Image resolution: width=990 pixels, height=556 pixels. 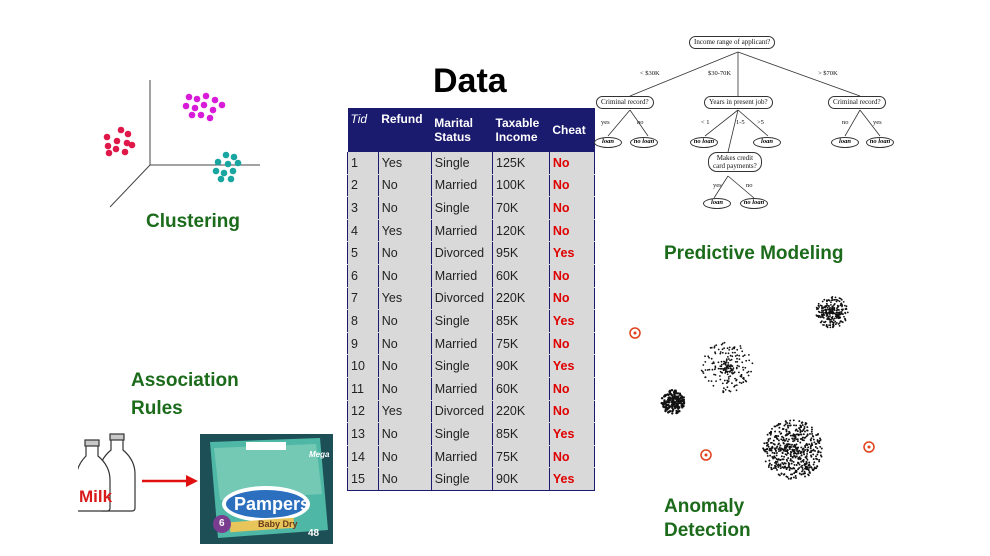 What do you see at coordinates (640, 122) in the screenshot?
I see `edge-no-left: no` at bounding box center [640, 122].